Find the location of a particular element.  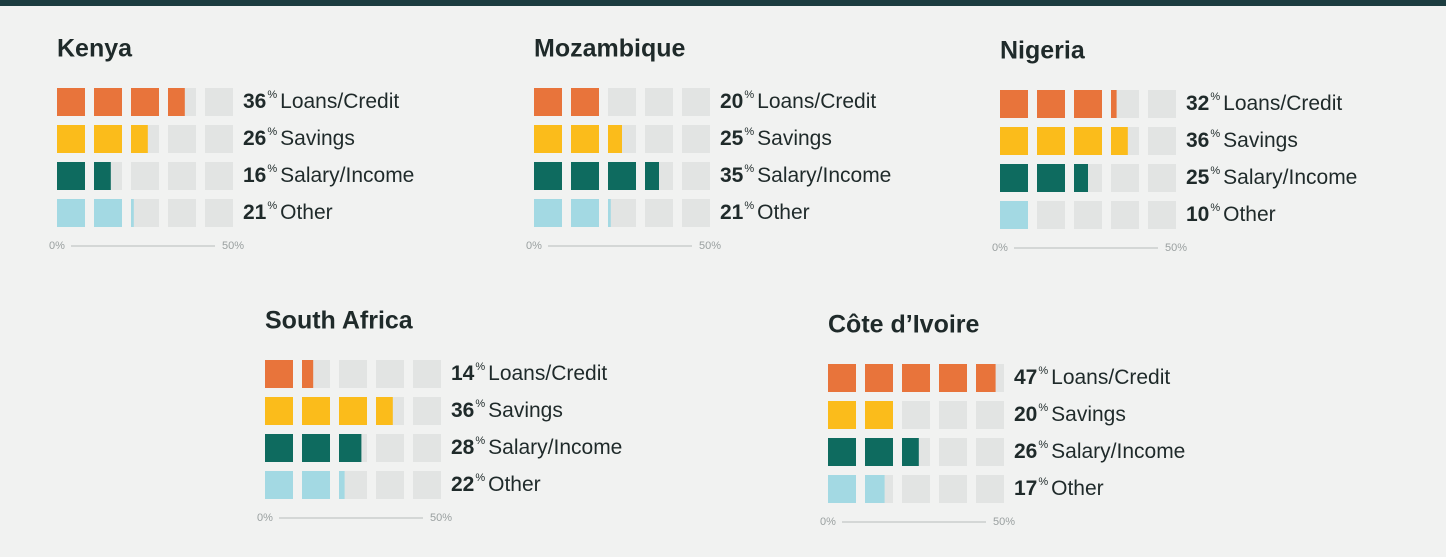

value-label: 36% Savings is located at coordinates (507, 410).